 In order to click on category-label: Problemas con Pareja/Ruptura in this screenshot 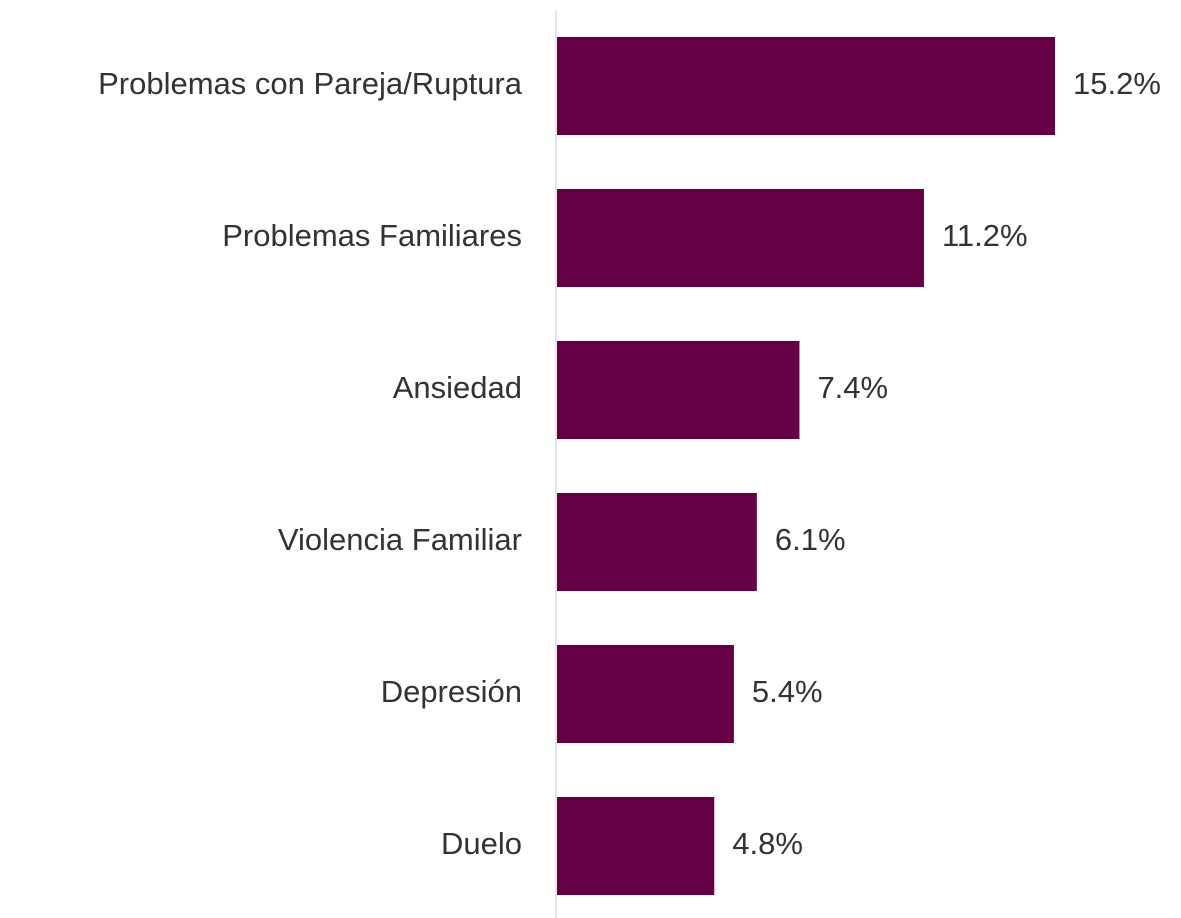, I will do `click(310, 83)`.